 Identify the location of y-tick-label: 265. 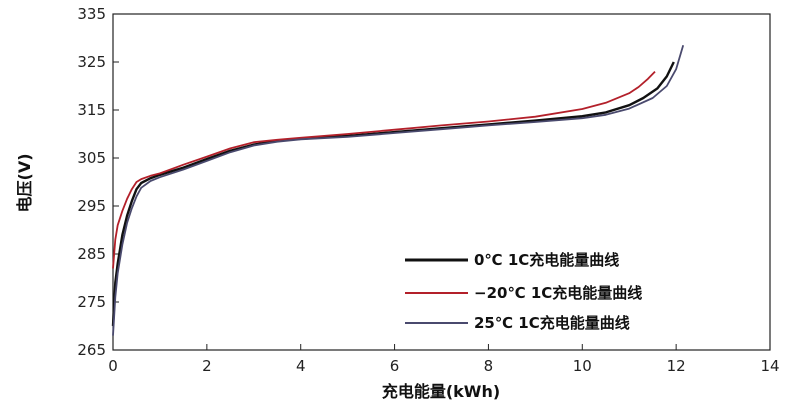
(91, 350).